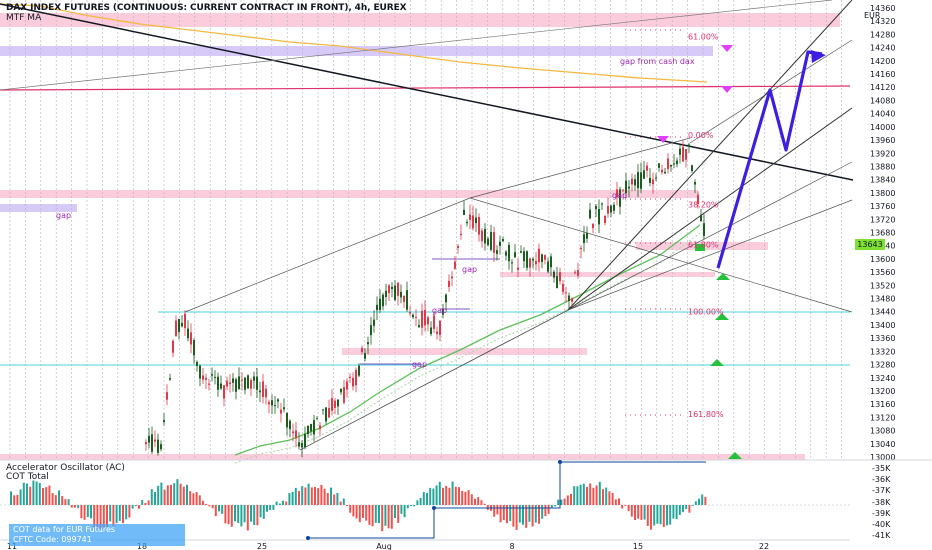 The image size is (932, 550). What do you see at coordinates (882, 444) in the screenshot?
I see `price-tick: 13040` at bounding box center [882, 444].